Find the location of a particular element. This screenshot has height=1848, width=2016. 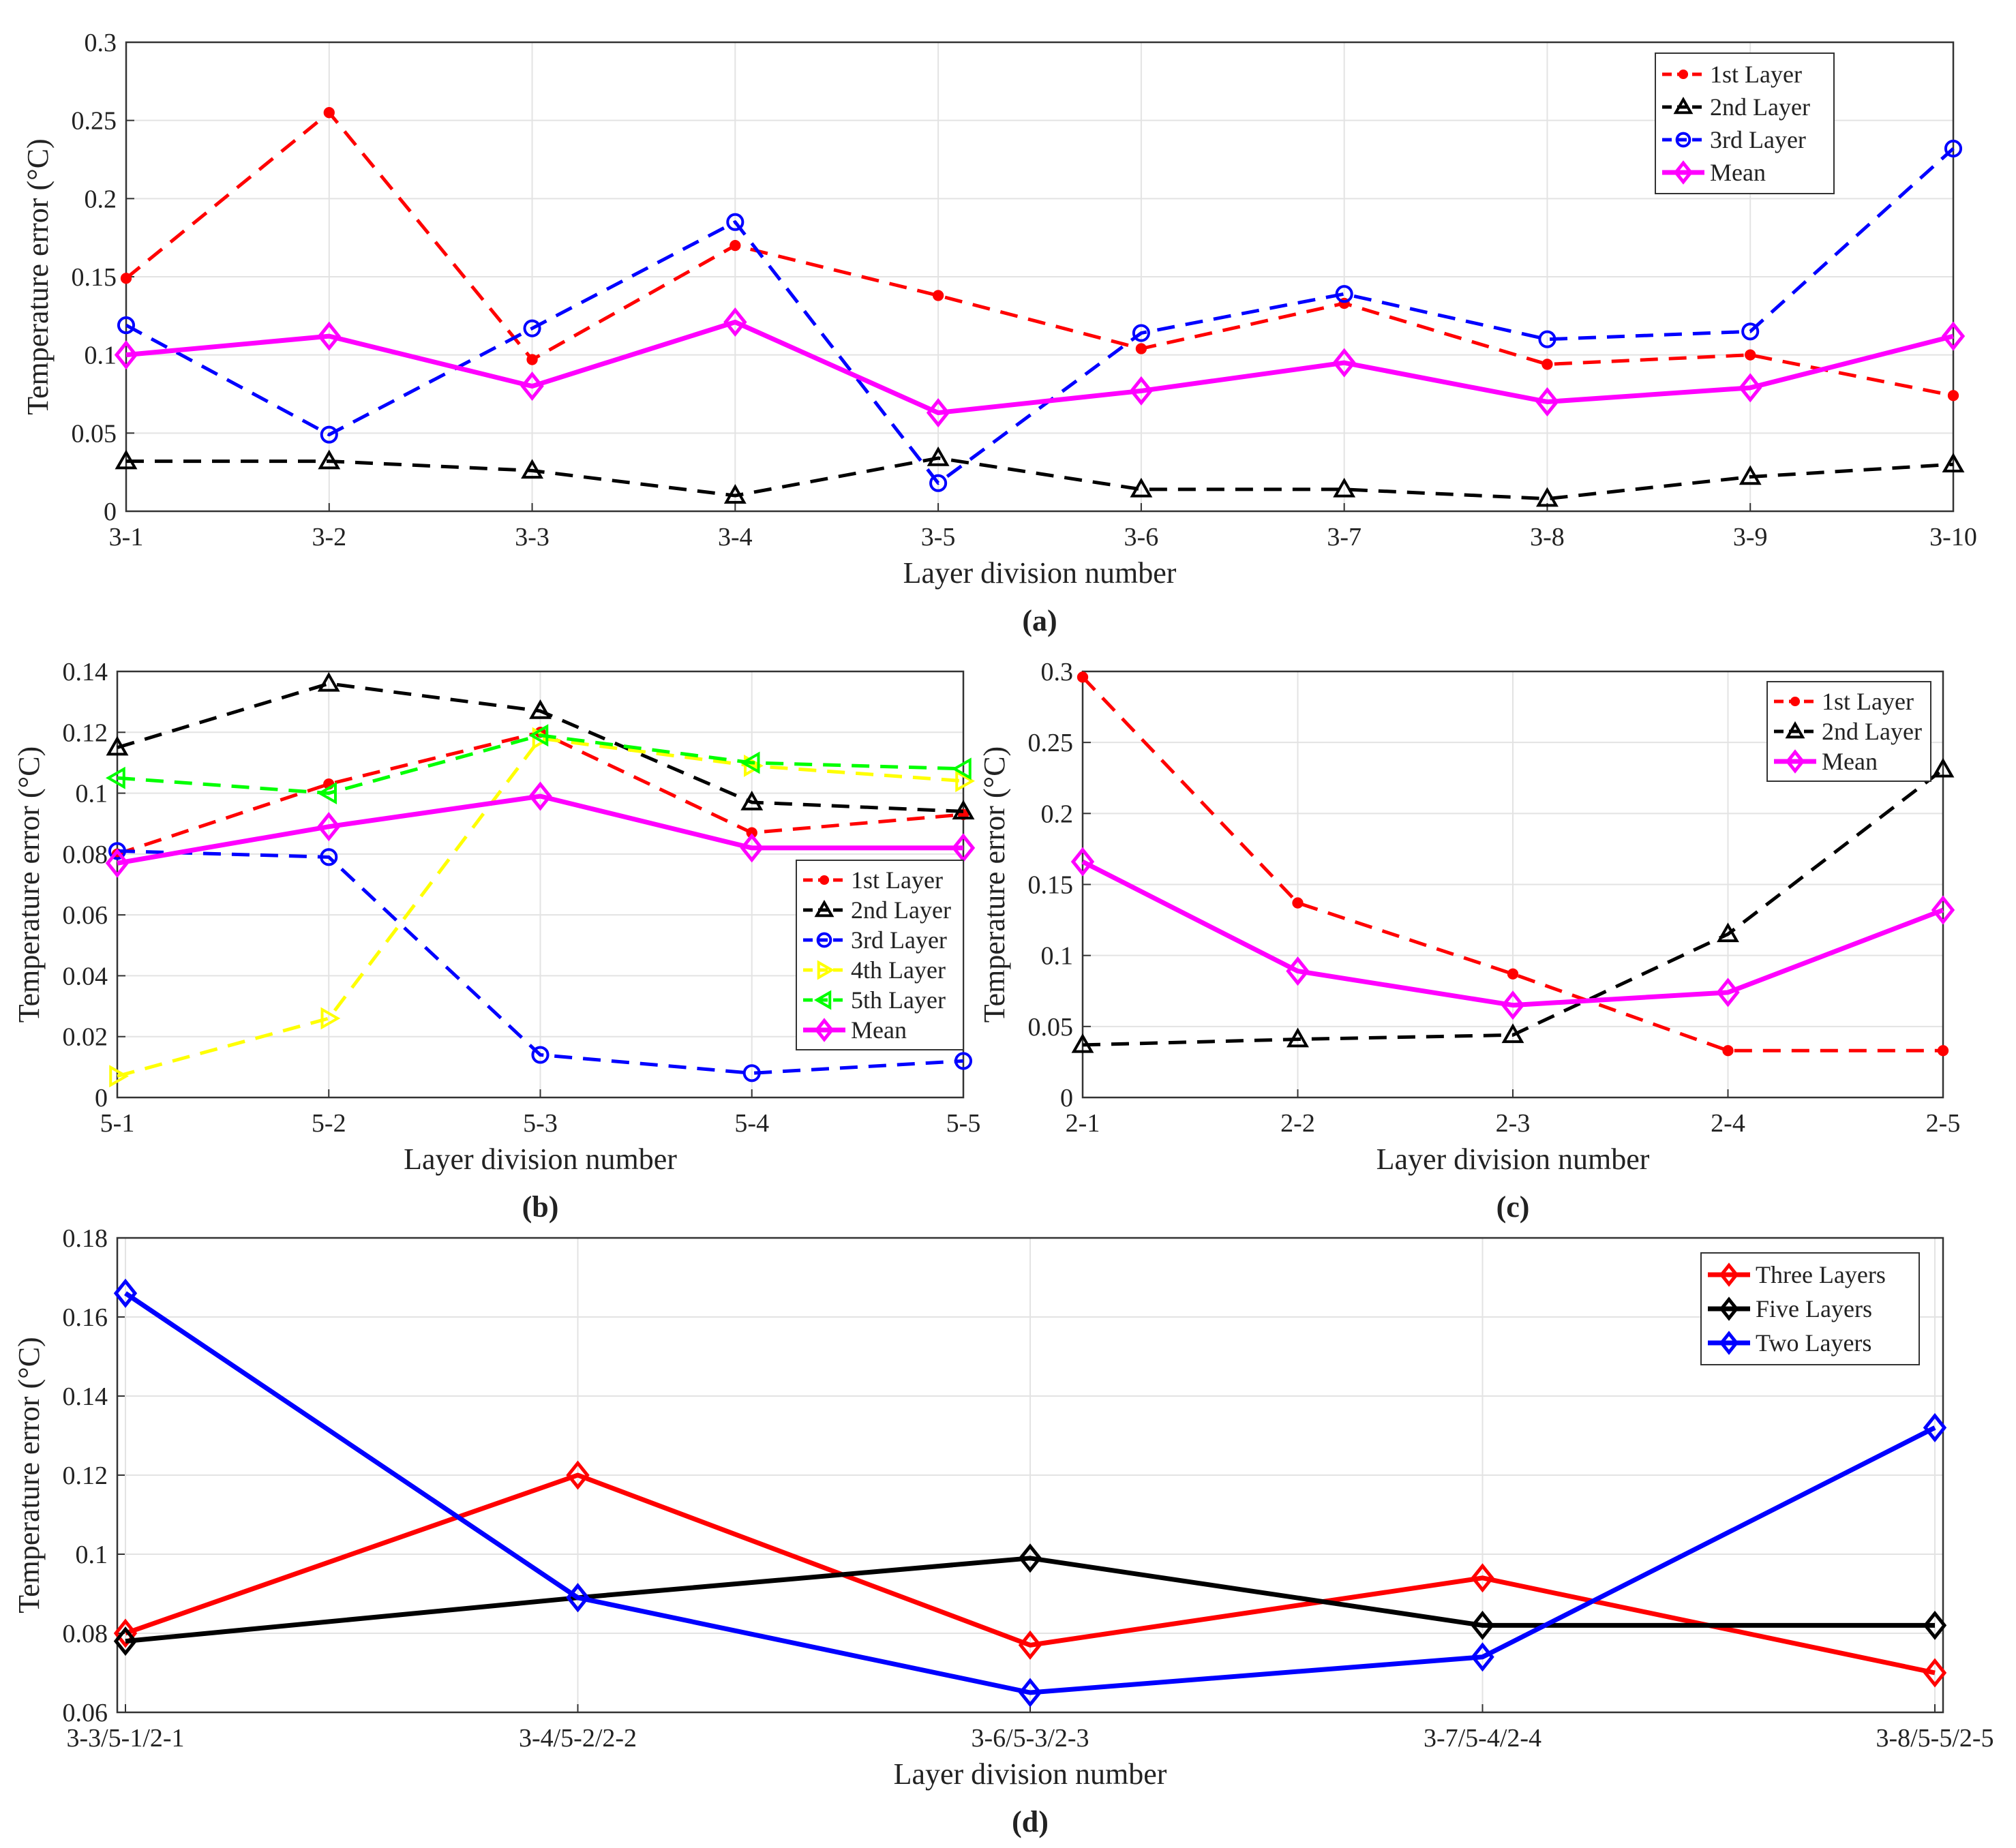

series-5th-layer is located at coordinates (538, 764).